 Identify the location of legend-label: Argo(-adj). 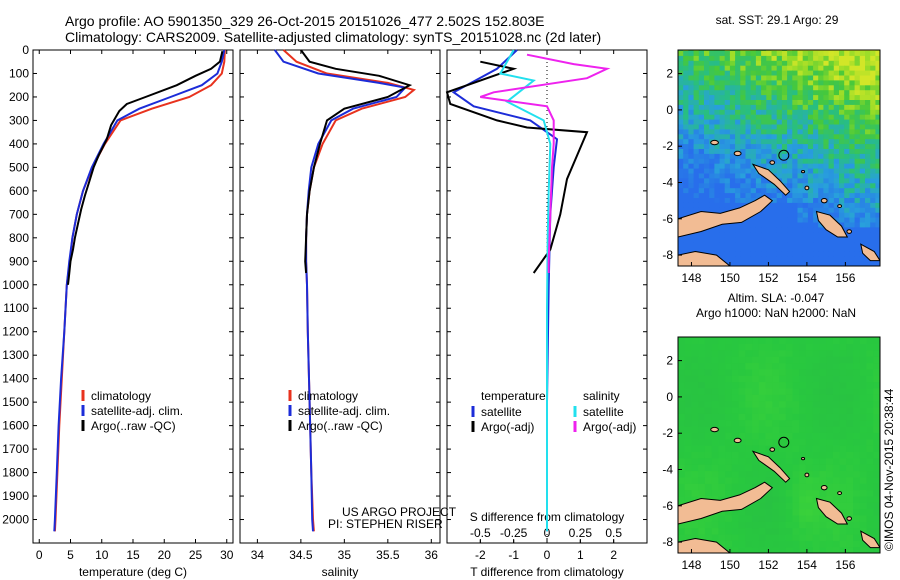
(609, 427).